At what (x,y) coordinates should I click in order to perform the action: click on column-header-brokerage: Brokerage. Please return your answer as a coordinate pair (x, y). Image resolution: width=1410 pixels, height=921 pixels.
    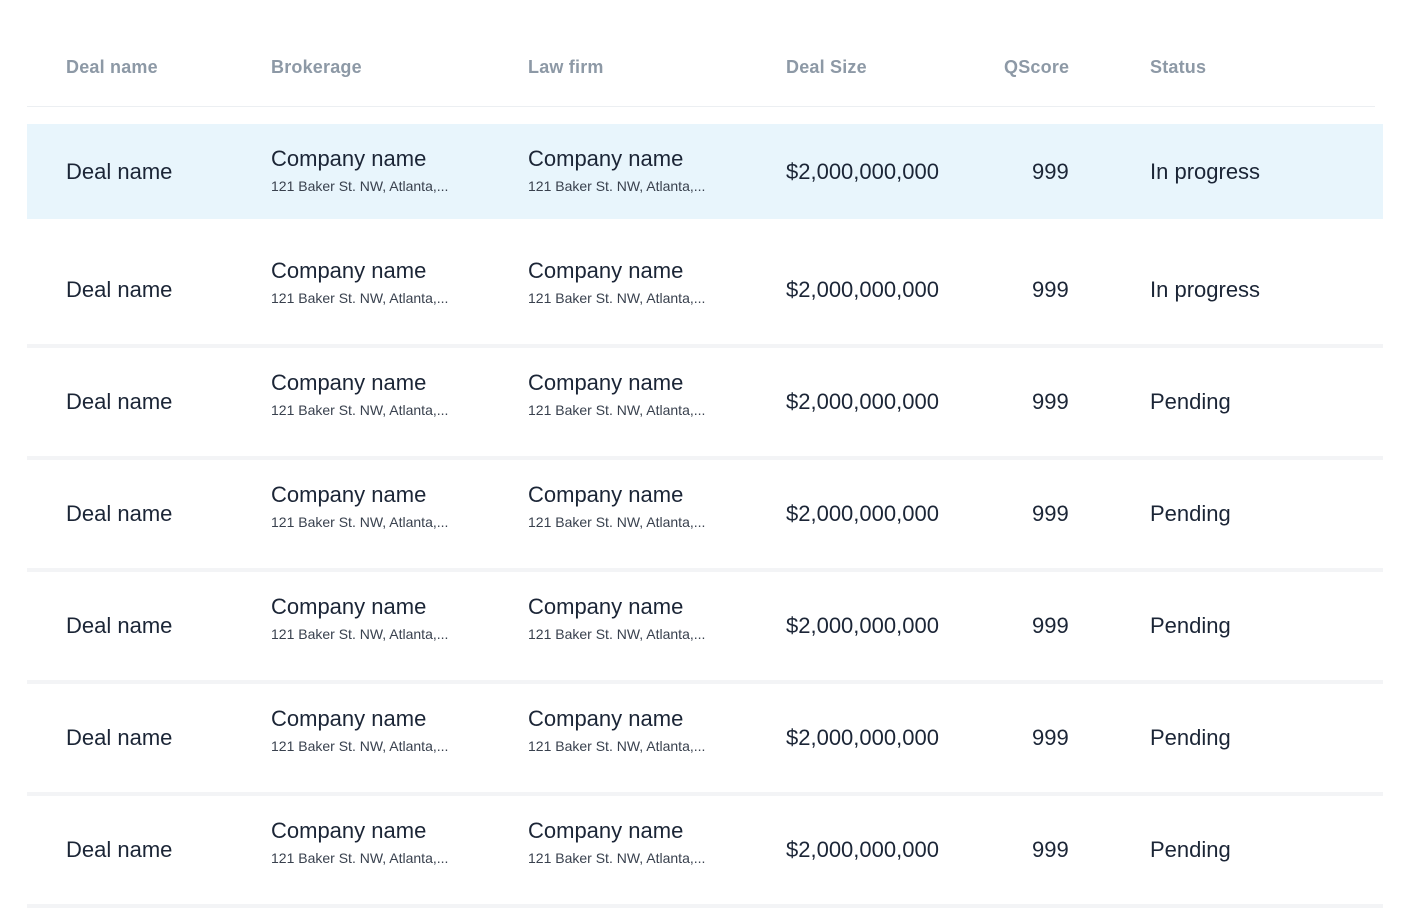
    Looking at the image, I should click on (316, 67).